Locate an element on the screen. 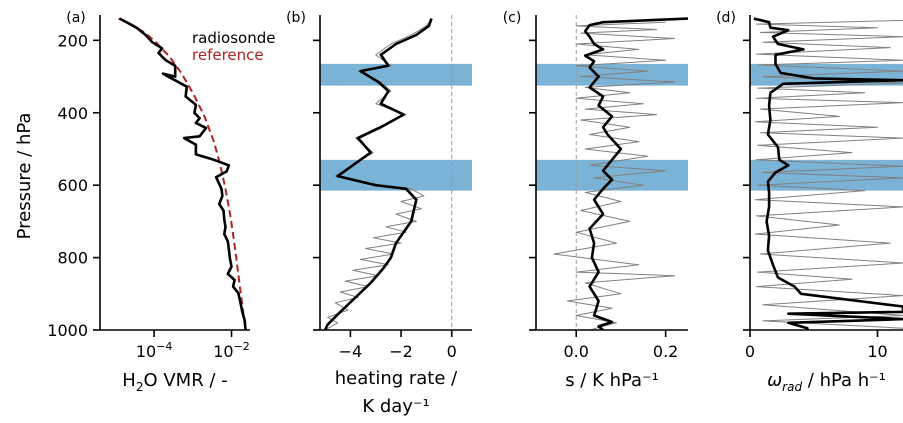 The width and height of the screenshot is (903, 423). panel-label: (a) is located at coordinates (76, 18).